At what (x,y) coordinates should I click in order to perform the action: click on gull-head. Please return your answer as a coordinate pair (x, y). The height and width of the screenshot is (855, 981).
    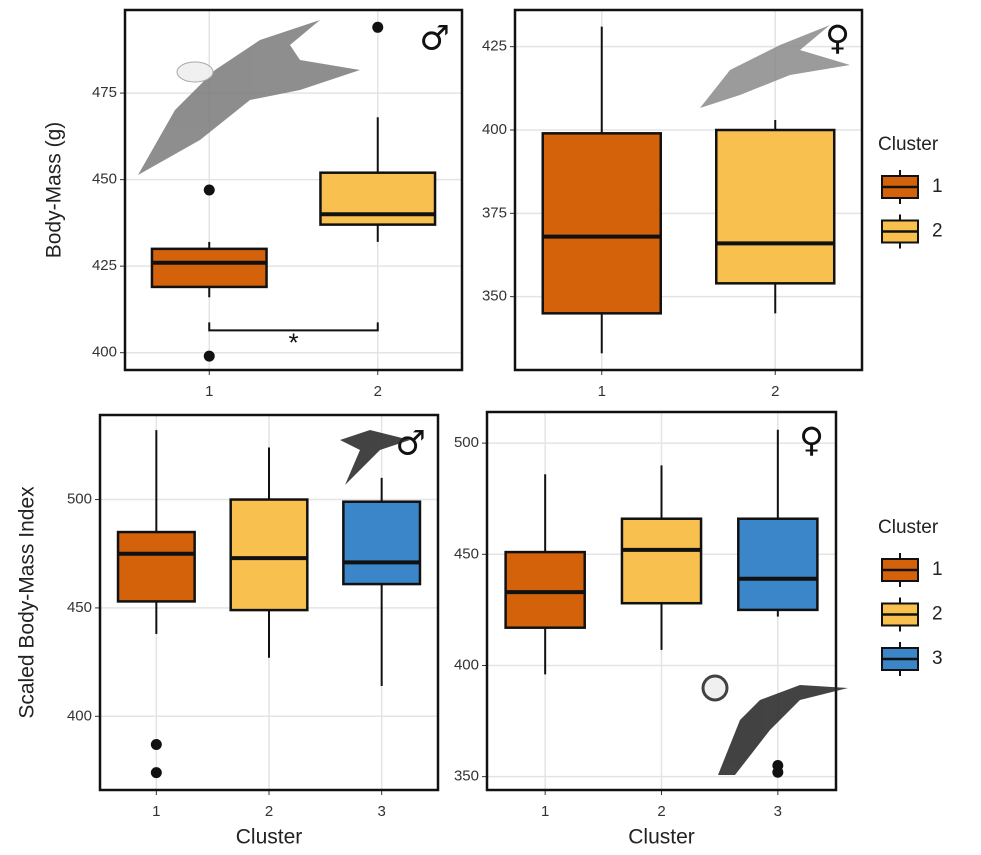
    Looking at the image, I should click on (195, 72).